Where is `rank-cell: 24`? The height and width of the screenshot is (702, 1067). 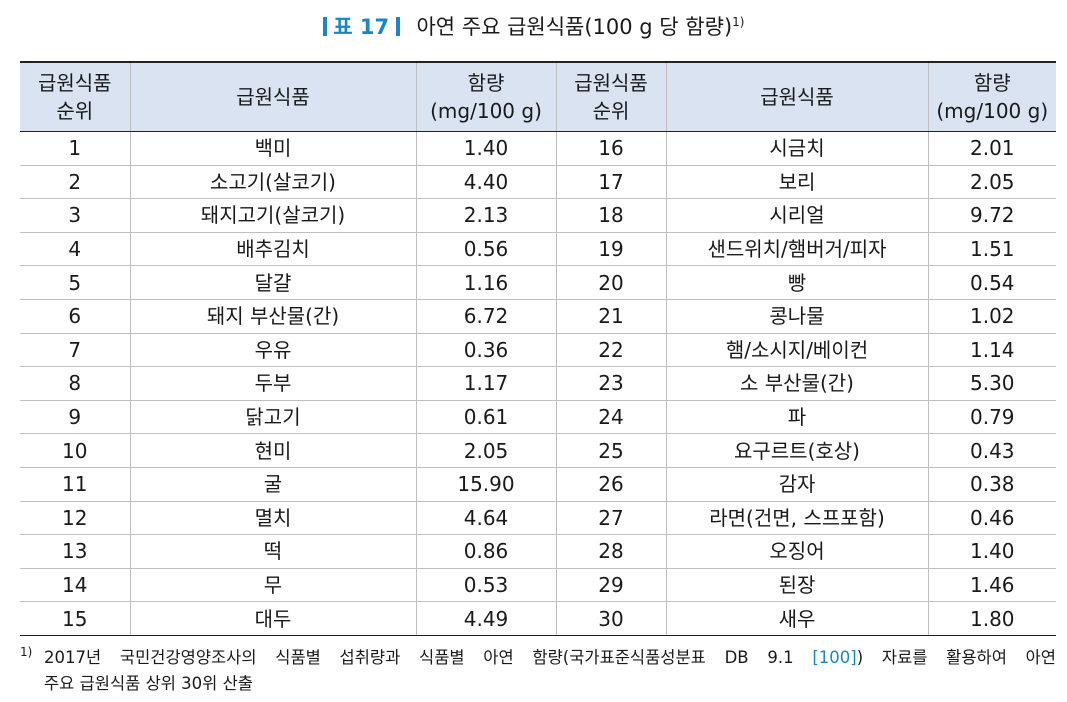 rank-cell: 24 is located at coordinates (610, 417).